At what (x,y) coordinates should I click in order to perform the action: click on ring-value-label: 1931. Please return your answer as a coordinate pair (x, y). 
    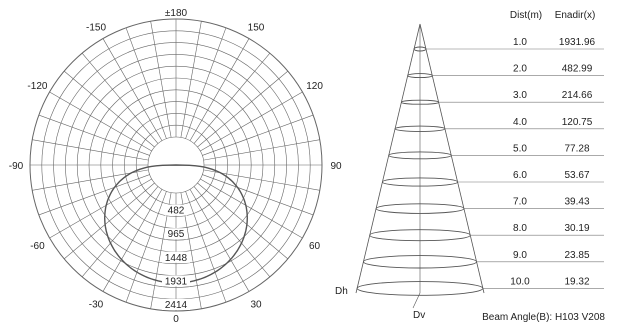
    Looking at the image, I should click on (176, 281).